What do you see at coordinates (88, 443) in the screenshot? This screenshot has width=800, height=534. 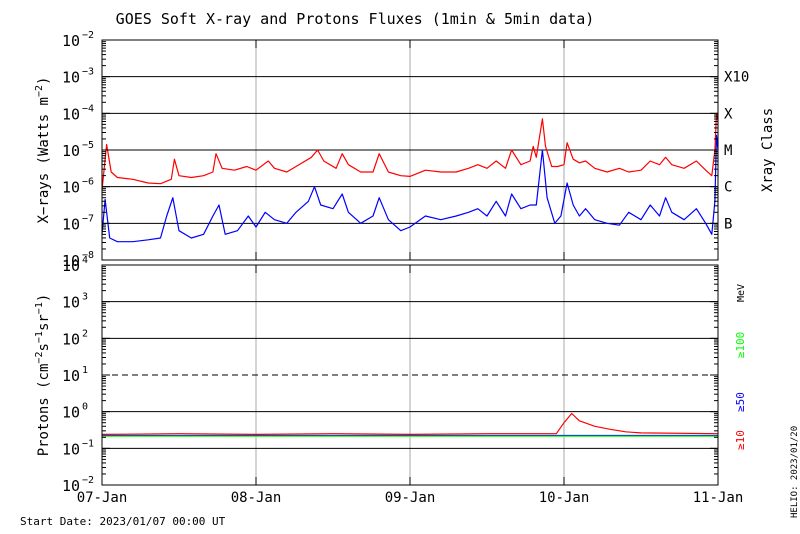 I see `y-tick-exponent: −1` at bounding box center [88, 443].